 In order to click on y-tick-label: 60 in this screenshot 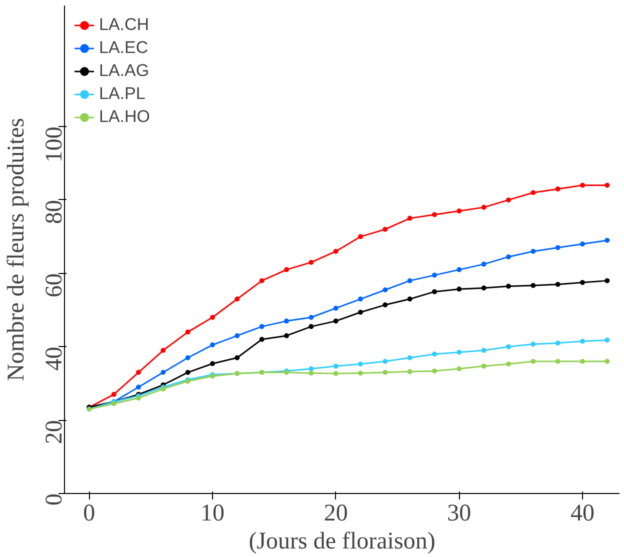, I will do `click(55, 285)`.